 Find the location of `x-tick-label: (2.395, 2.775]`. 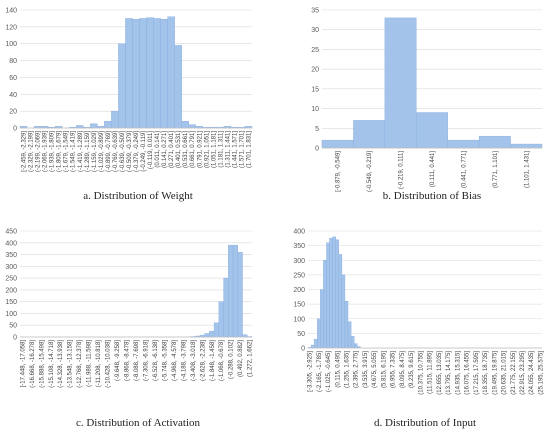

x-tick-label: (2.395, 2.775] is located at coordinates (357, 369).